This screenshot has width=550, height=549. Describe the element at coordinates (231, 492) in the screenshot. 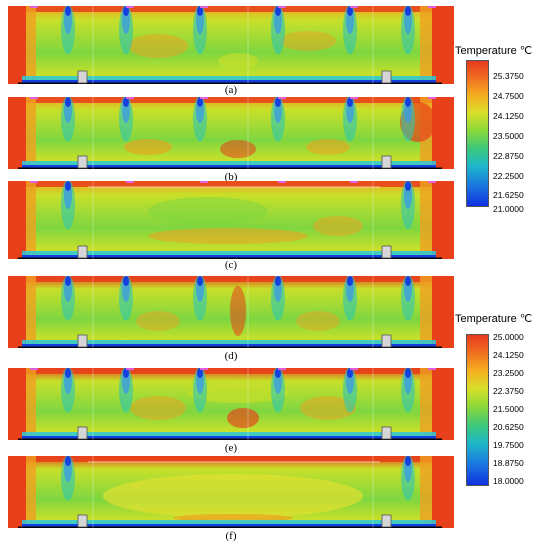

I see `contour-plot-f` at that location.